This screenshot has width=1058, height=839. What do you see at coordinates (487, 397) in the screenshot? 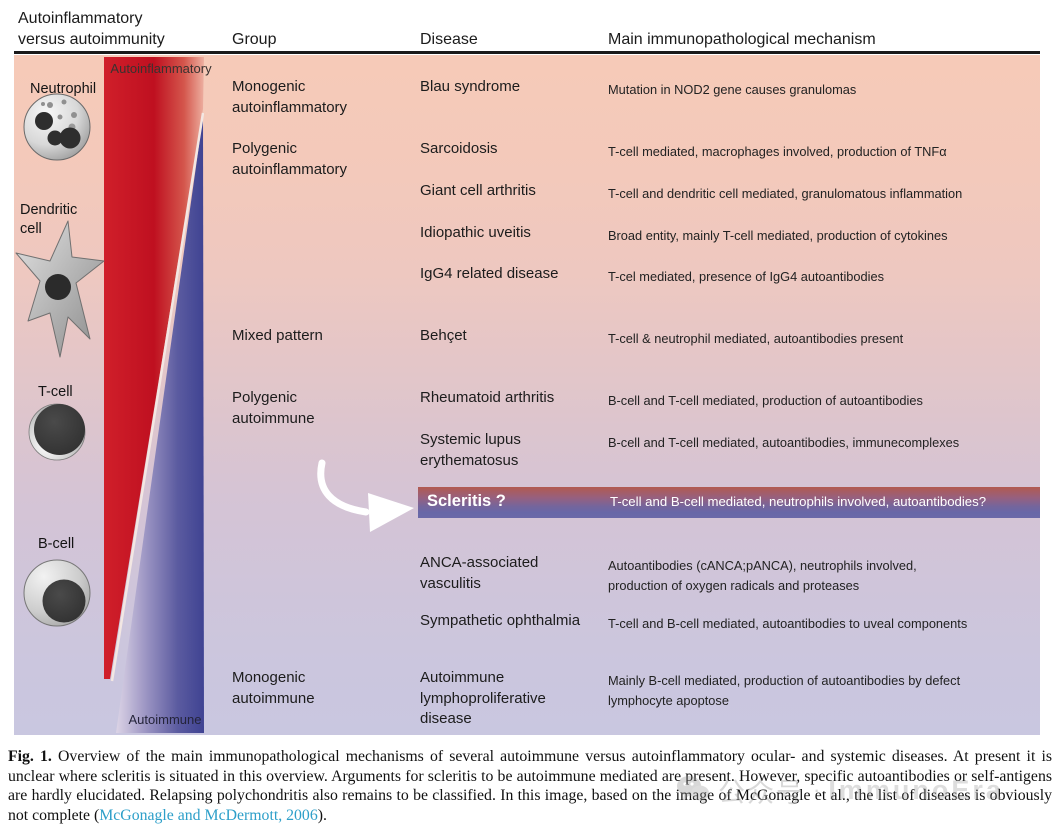
I see `disease-label: Rheumatoid arthritis` at bounding box center [487, 397].